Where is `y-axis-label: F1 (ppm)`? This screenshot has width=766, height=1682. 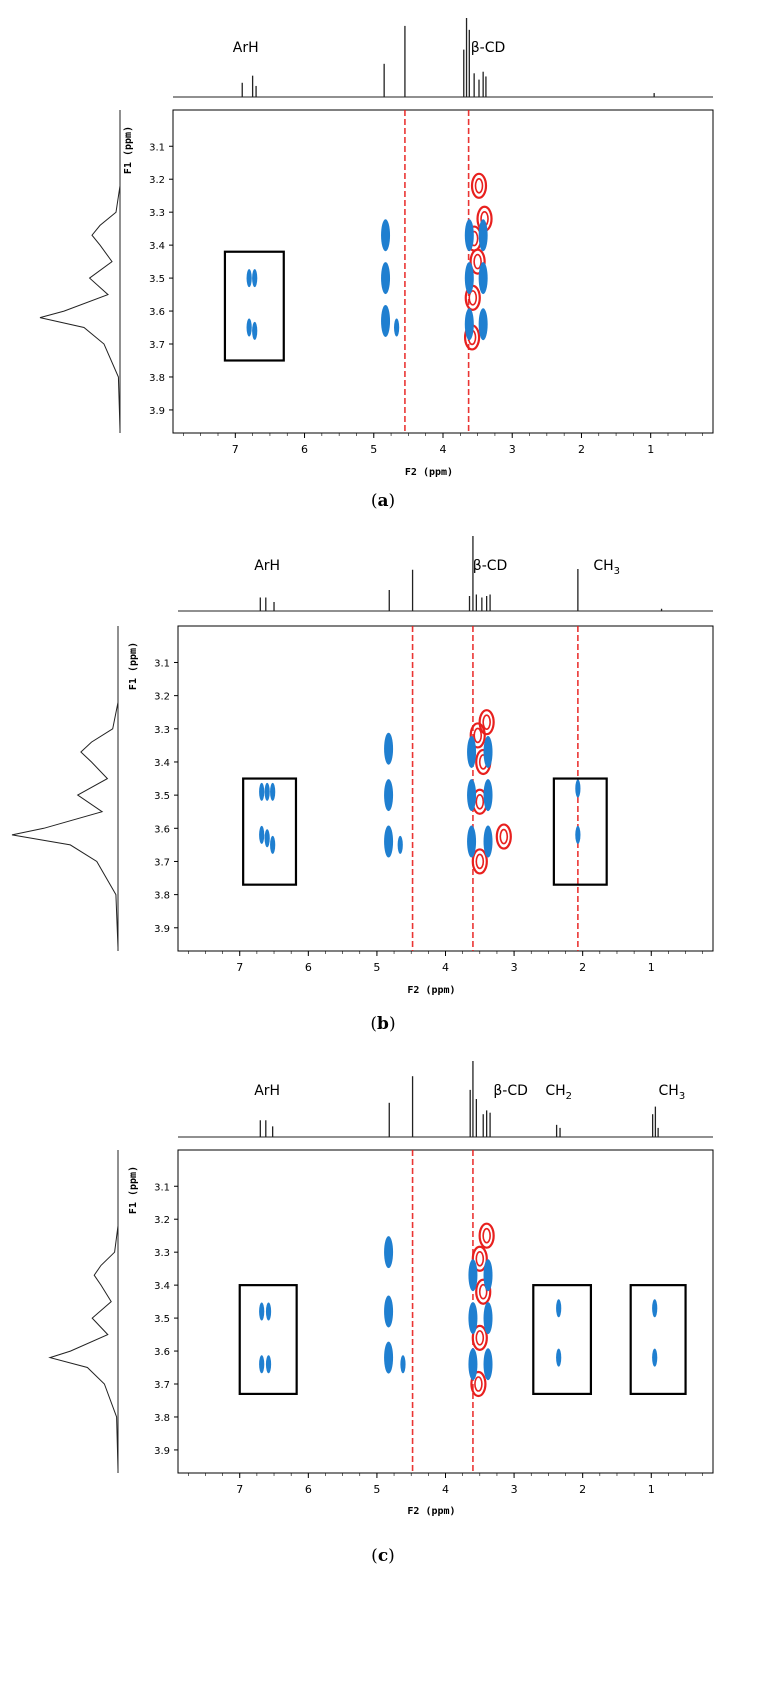 y-axis-label: F1 (ppm) is located at coordinates (133, 666).